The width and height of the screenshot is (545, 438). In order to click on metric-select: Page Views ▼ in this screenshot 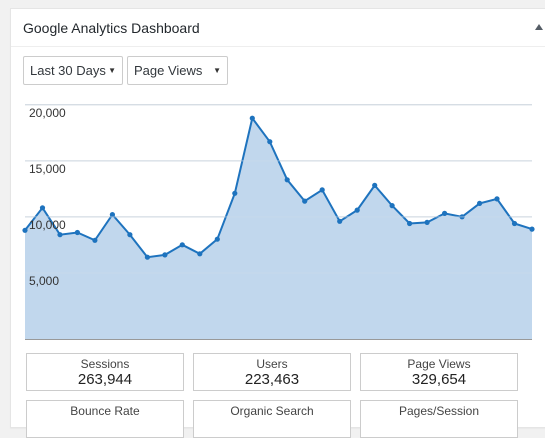, I will do `click(177, 70)`.